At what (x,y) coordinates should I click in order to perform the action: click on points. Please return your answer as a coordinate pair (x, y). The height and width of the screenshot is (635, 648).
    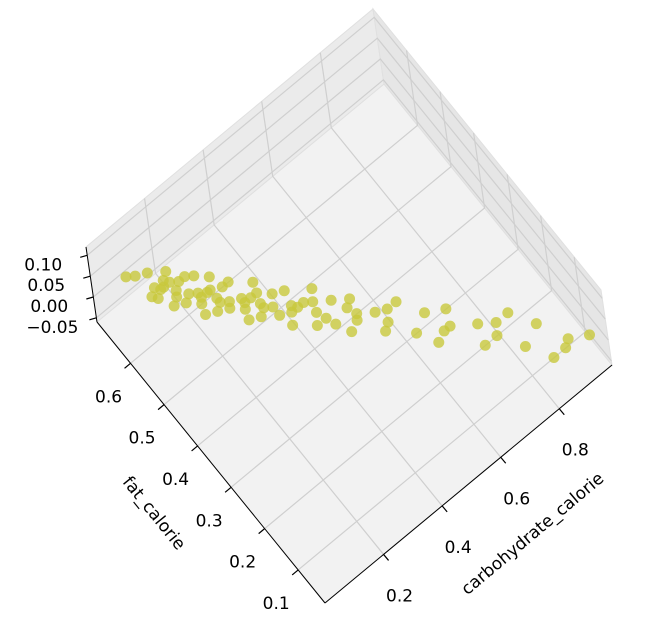
    Looking at the image, I should click on (357, 314).